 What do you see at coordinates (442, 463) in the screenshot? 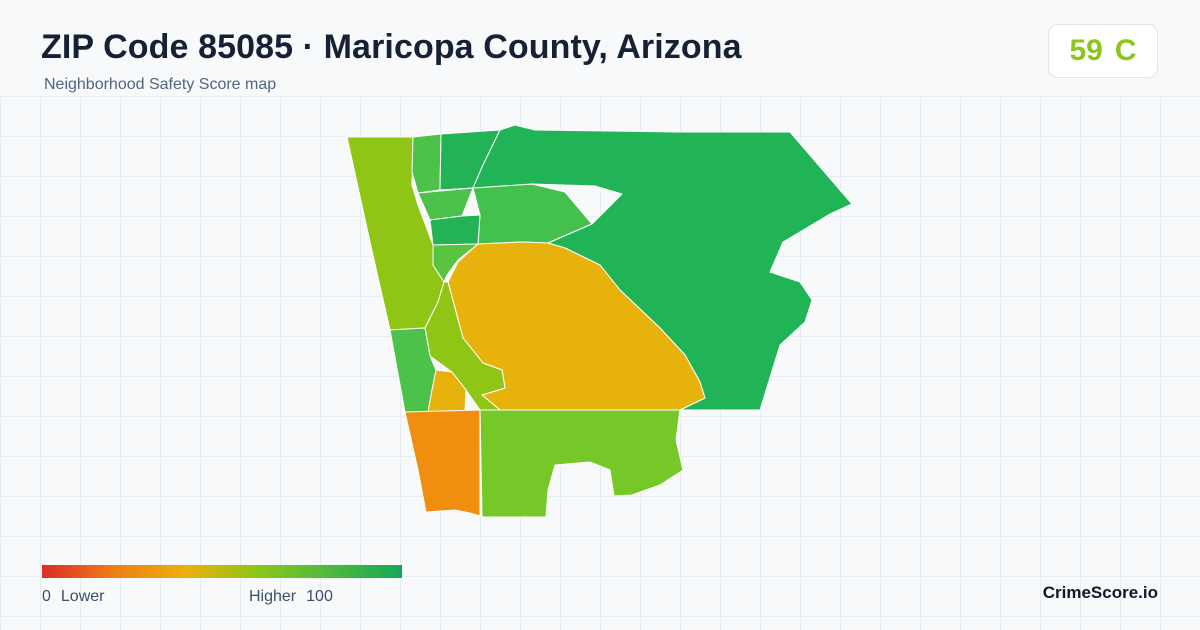
I see `map-region-southwest-corner` at bounding box center [442, 463].